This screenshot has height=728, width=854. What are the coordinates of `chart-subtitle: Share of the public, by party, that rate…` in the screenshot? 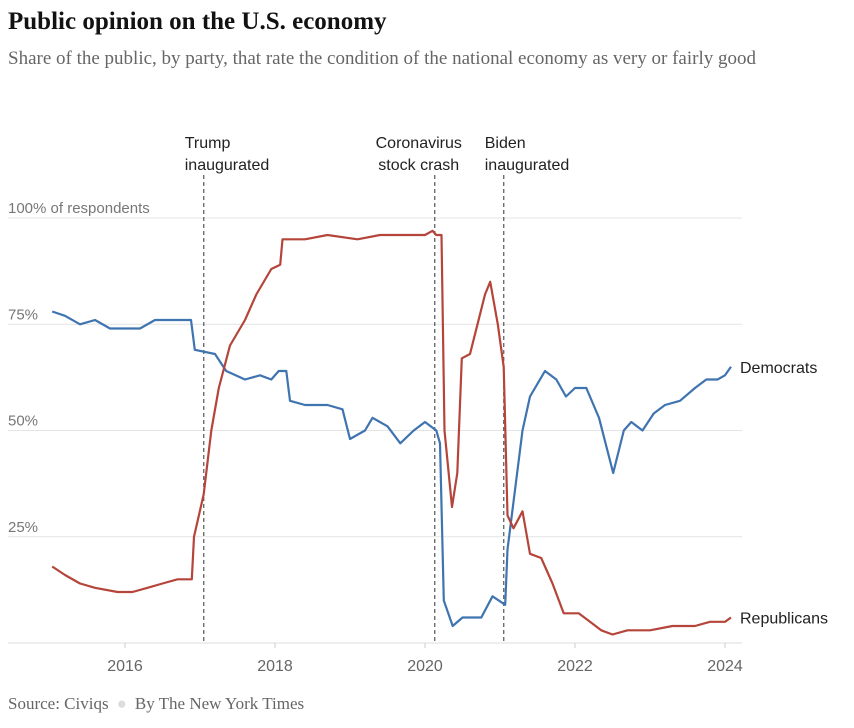 It's located at (382, 58).